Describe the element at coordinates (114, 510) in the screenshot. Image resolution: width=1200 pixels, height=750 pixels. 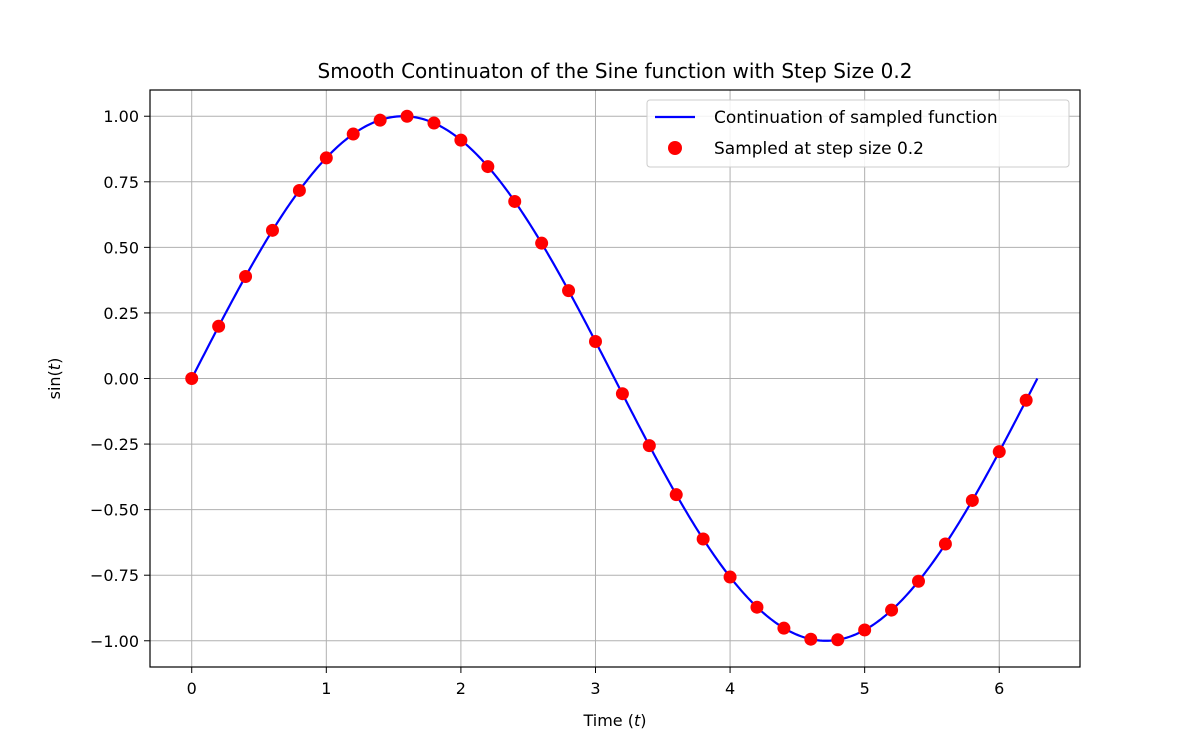
I see `y-tick-label: −0.50` at that location.